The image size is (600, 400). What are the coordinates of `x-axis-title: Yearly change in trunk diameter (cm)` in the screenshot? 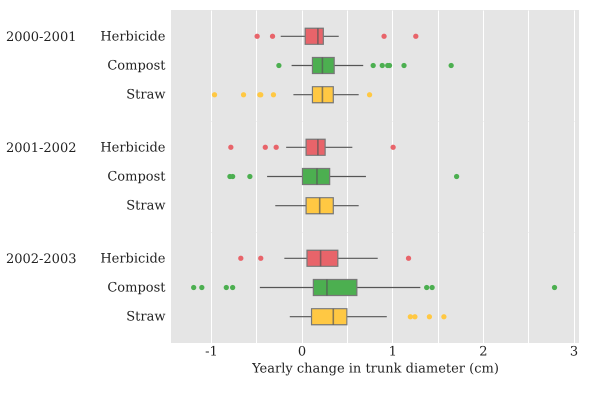 It's located at (375, 369).